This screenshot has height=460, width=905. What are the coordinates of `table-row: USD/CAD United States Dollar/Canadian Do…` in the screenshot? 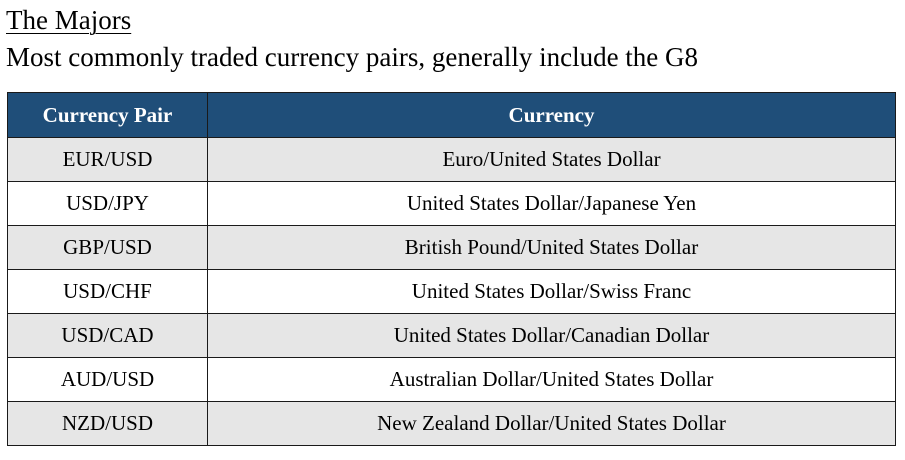 It's located at (451, 335).